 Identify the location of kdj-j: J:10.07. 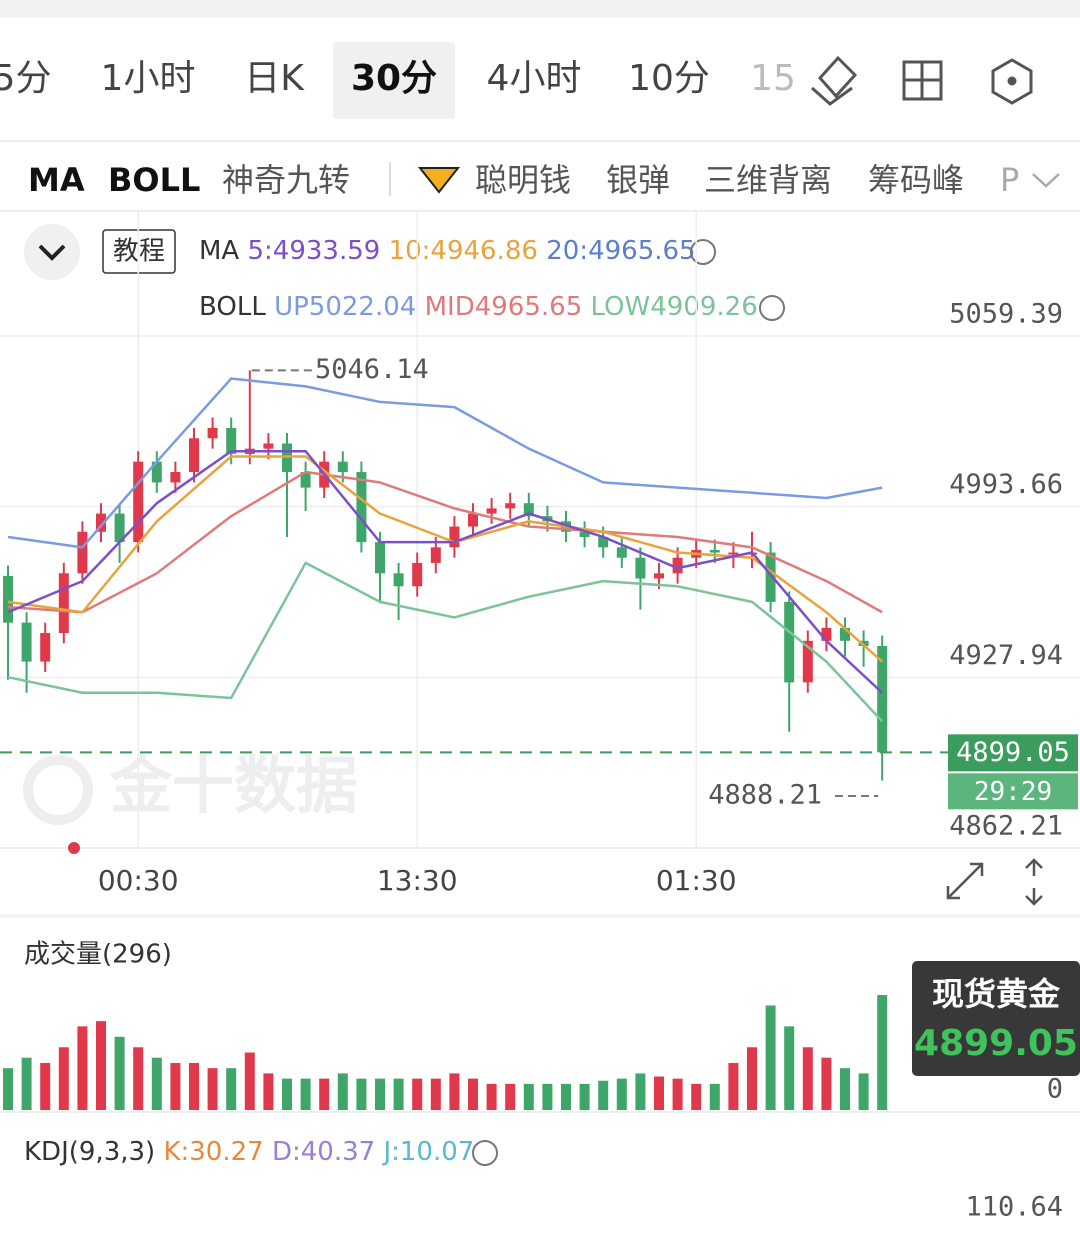
(427, 1152).